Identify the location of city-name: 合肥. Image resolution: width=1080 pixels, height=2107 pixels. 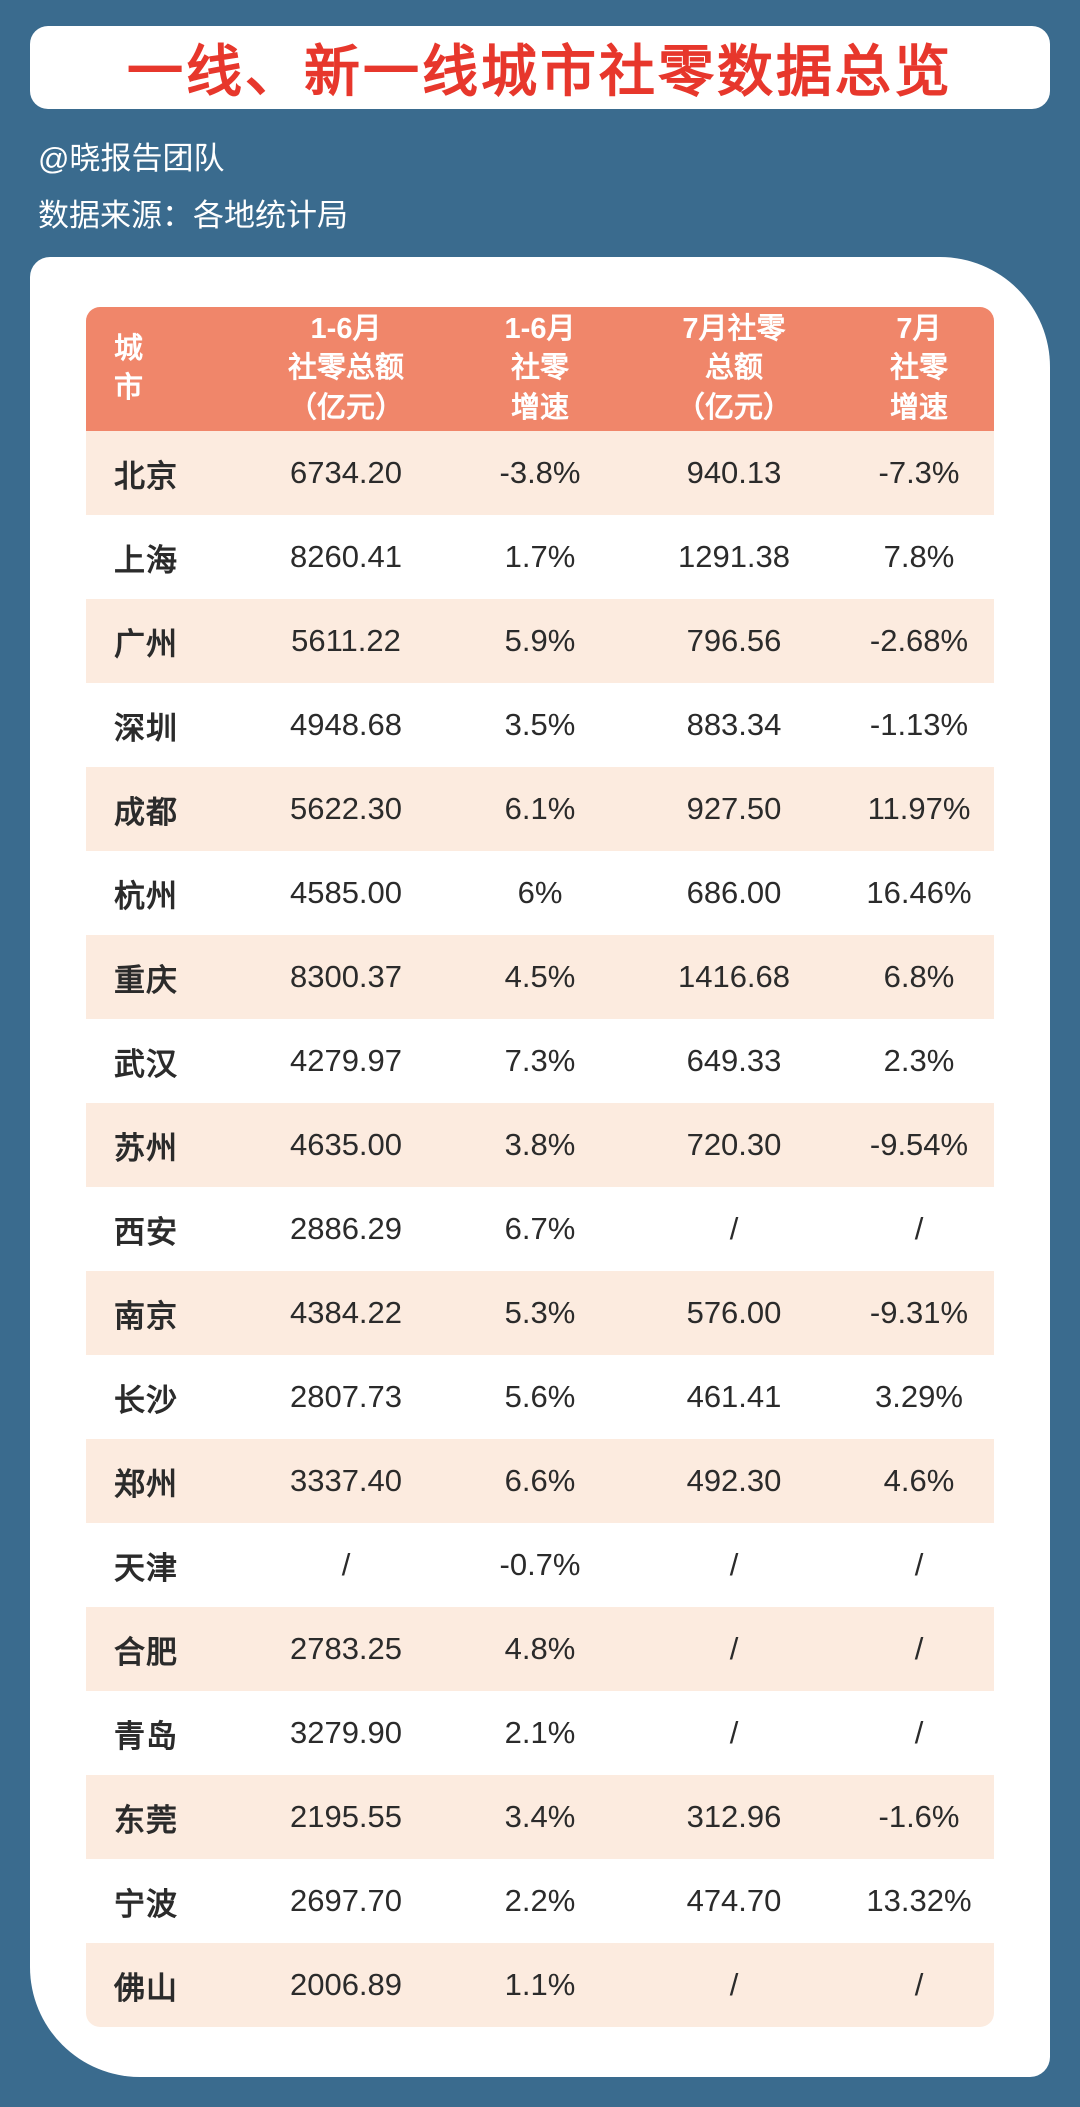
(146, 1652).